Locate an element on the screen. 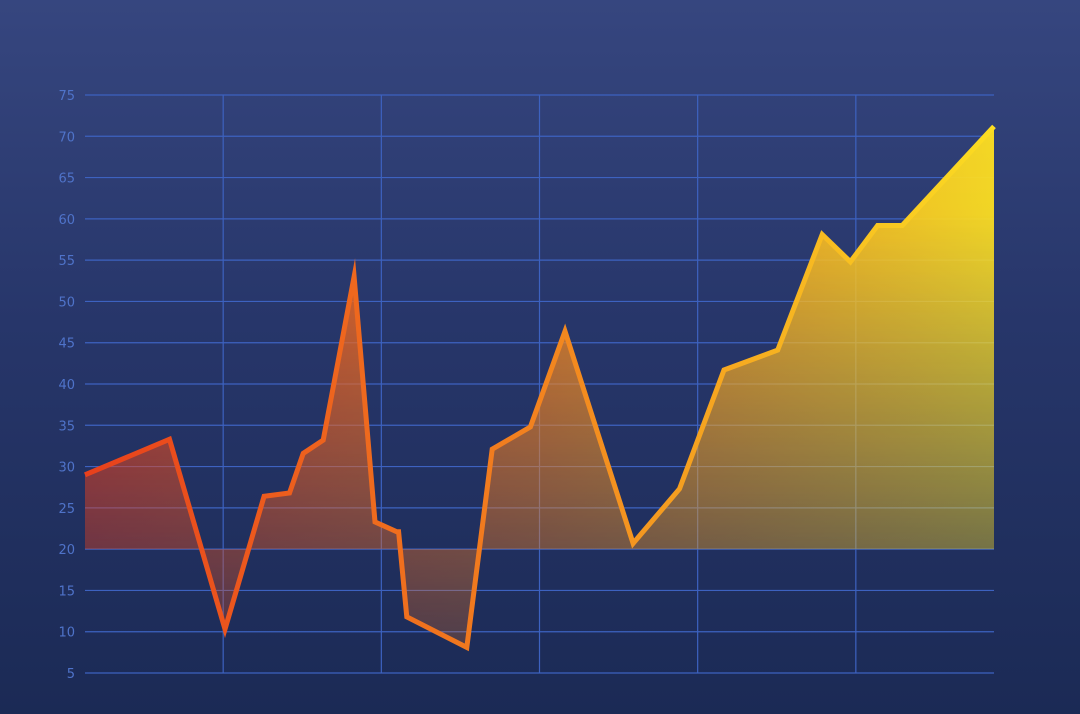 Image resolution: width=1080 pixels, height=714 pixels. y-tick-label: 35 is located at coordinates (66, 426).